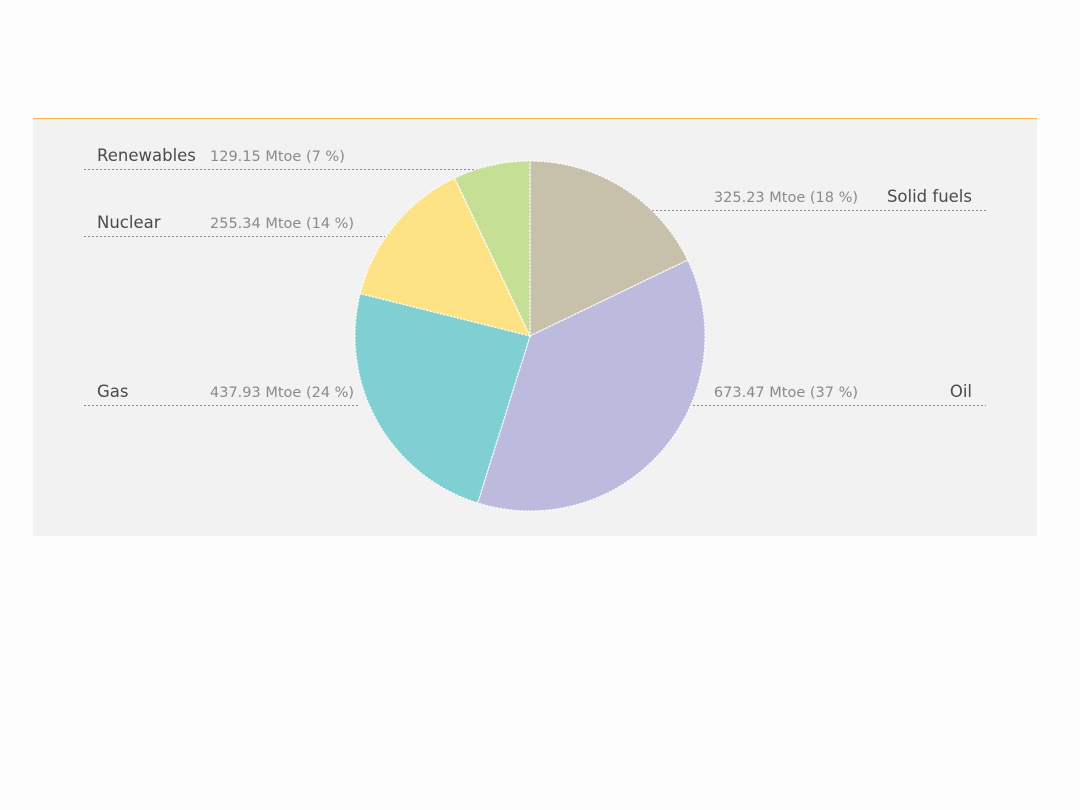 The height and width of the screenshot is (810, 1080). I want to click on pie-slice-renewables, so click(492, 248).